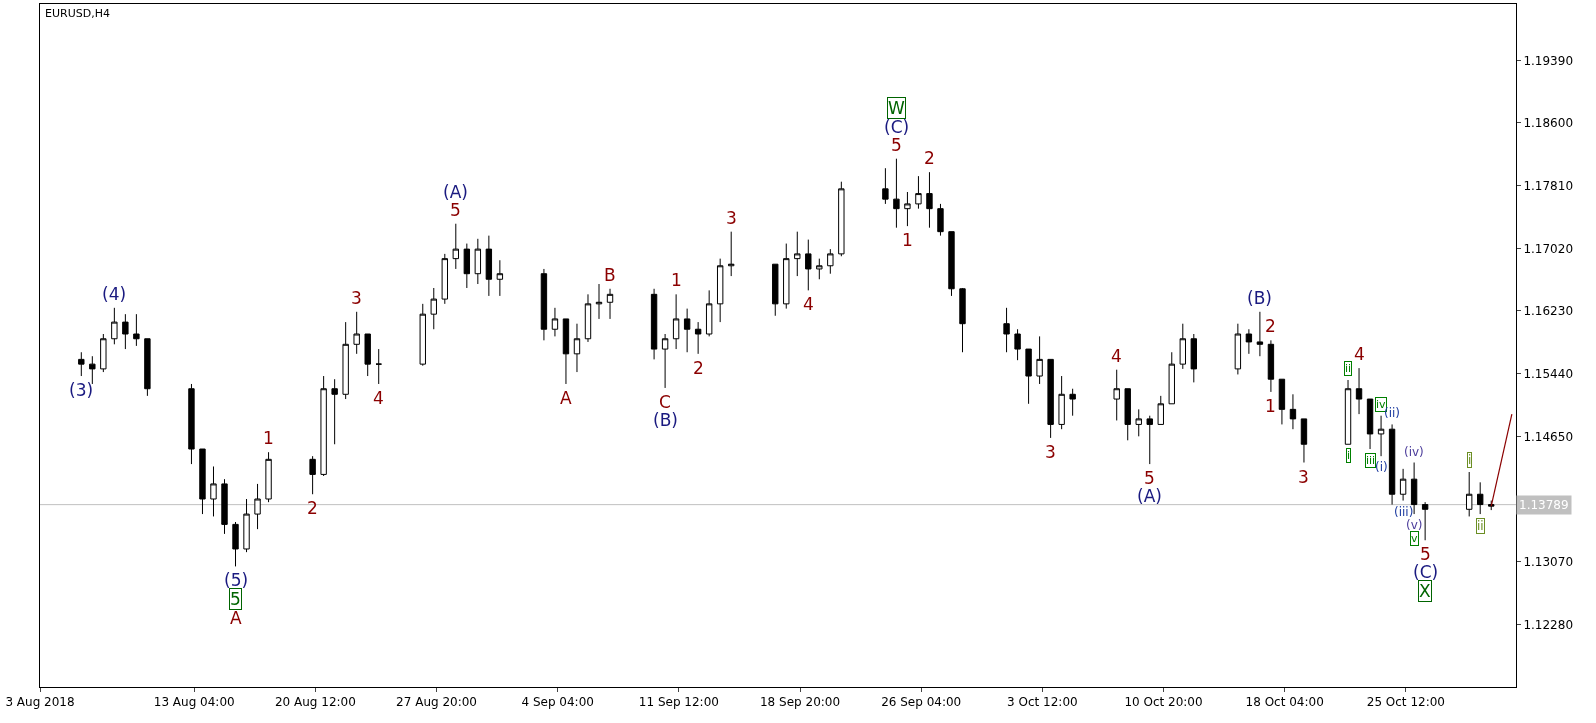  I want to click on x-tick-label: 20 Aug 12:00, so click(315, 702).